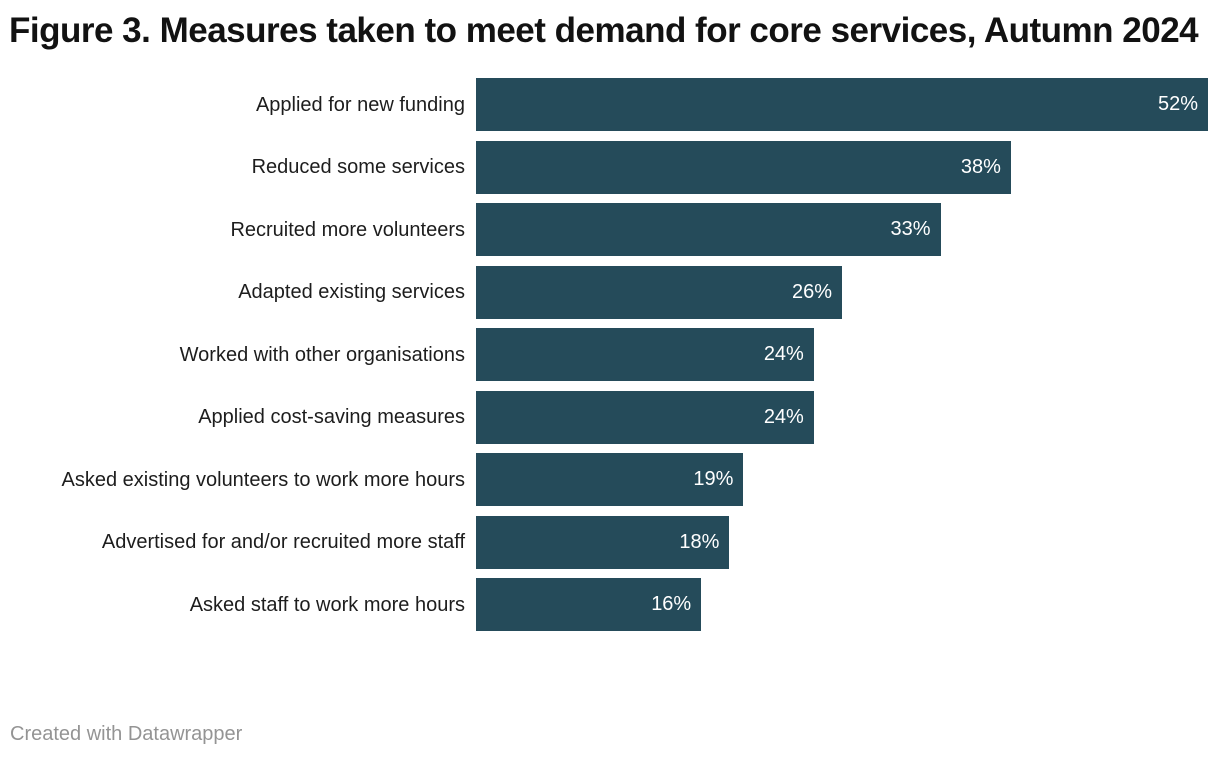  I want to click on bar: 52%, so click(842, 104).